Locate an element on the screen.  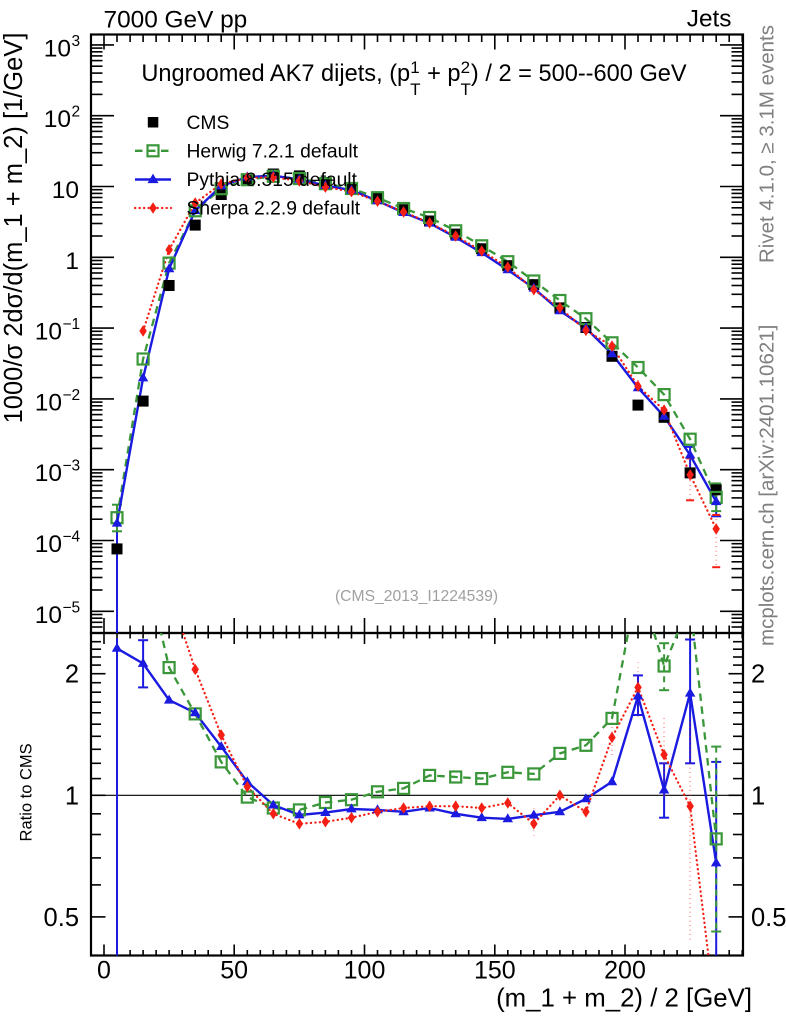
svg-text: 50 is located at coordinates (234, 970).